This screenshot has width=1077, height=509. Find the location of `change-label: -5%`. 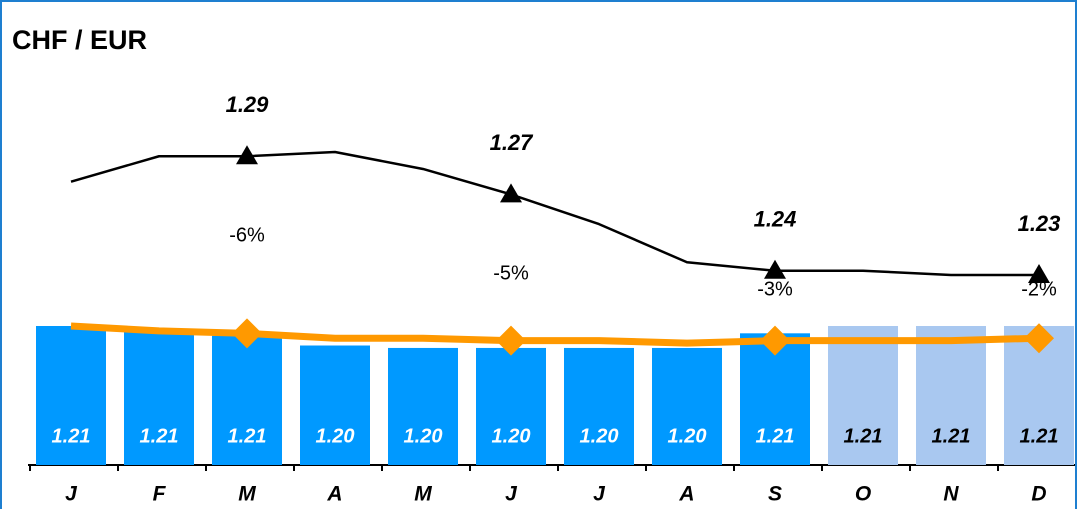

change-label: -5% is located at coordinates (511, 274).